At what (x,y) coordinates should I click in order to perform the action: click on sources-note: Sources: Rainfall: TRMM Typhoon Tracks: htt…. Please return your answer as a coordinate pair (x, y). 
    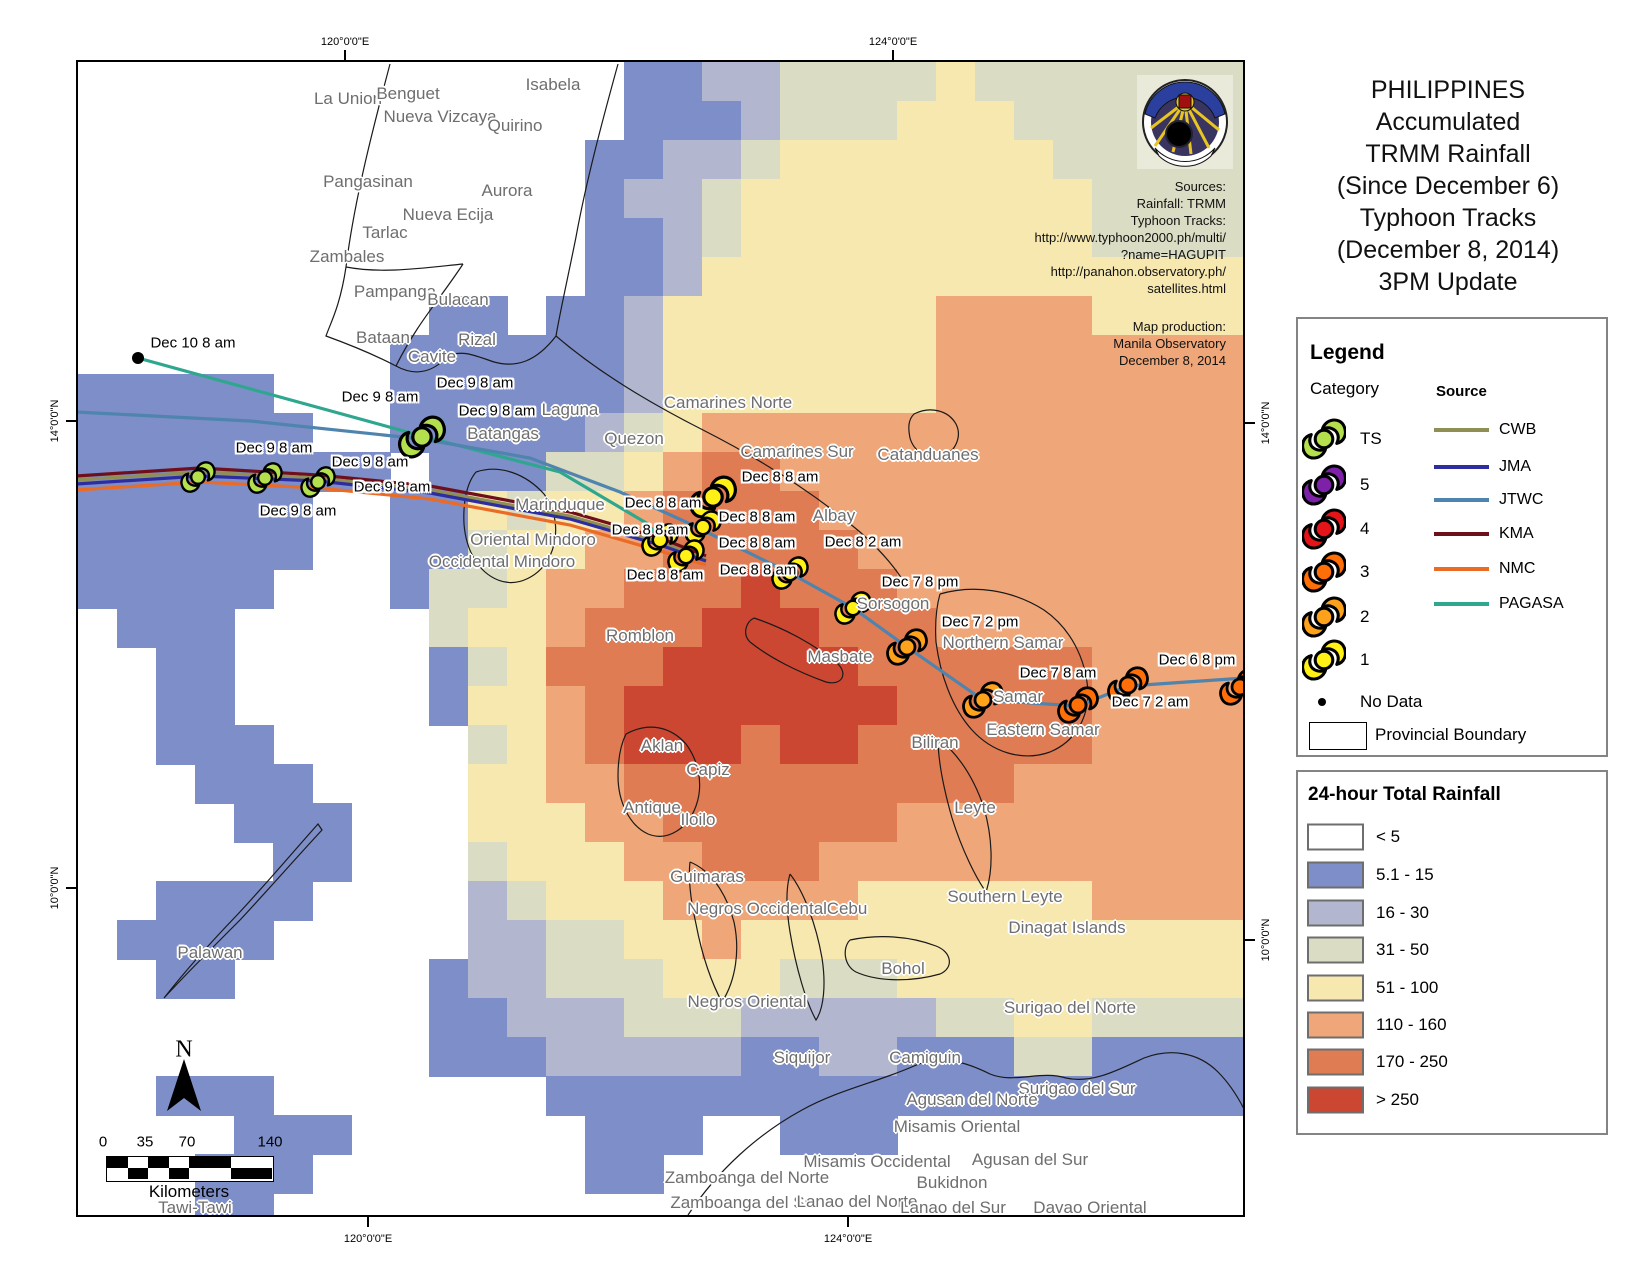
    Looking at the image, I should click on (1130, 237).